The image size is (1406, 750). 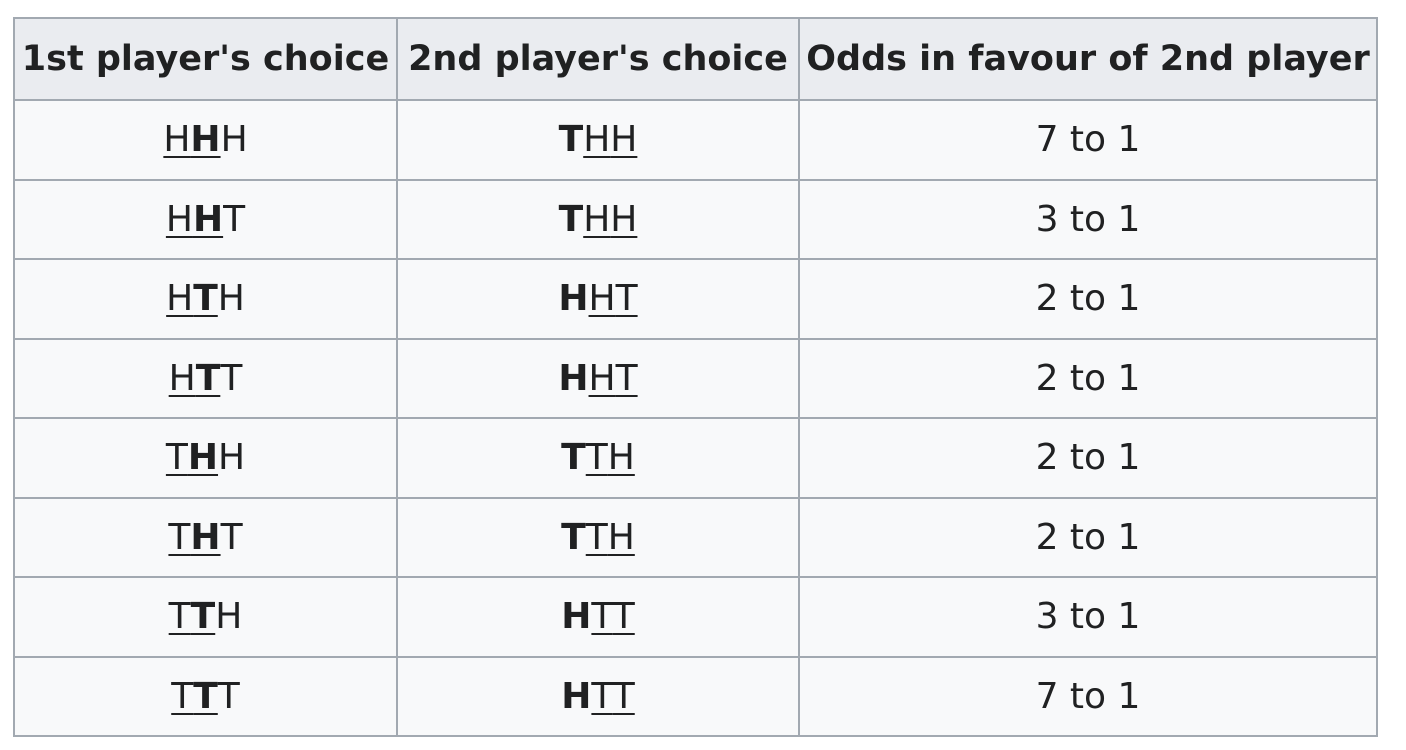 I want to click on first-choice-cell: HTT, so click(x=205, y=378).